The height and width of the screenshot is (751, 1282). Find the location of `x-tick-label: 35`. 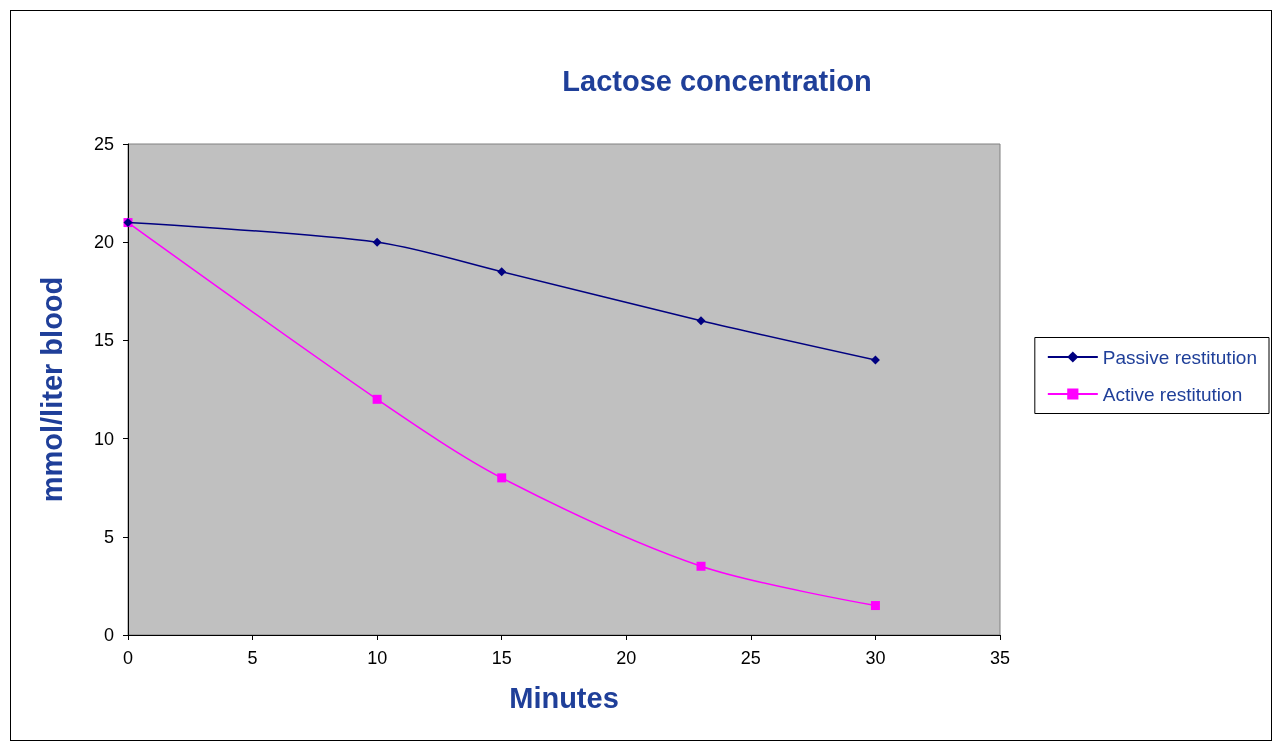

x-tick-label: 35 is located at coordinates (1000, 658).